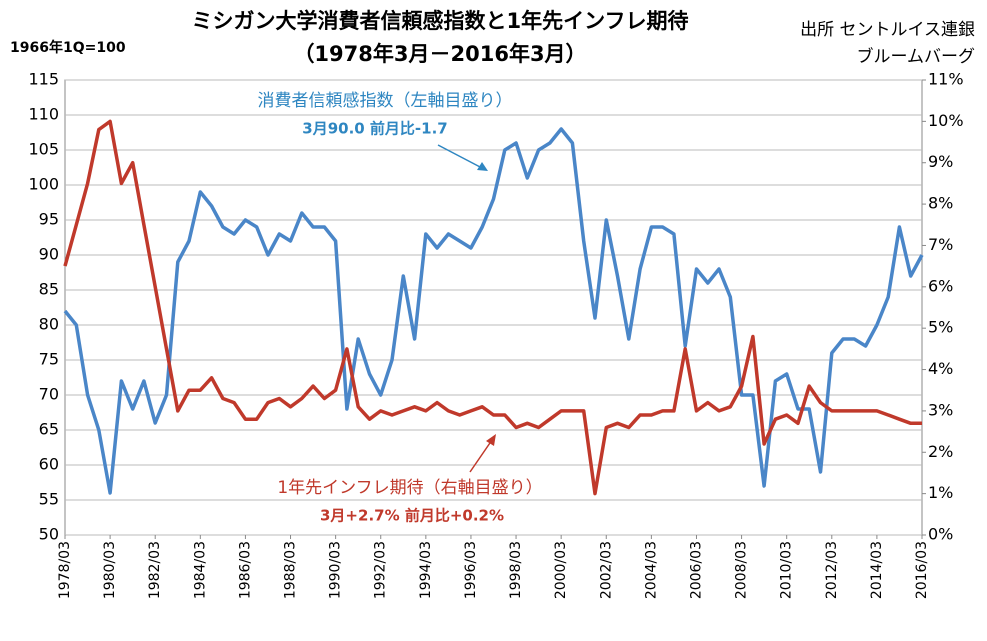 This screenshot has width=987, height=641. What do you see at coordinates (787, 570) in the screenshot?
I see `x-tick-label: 2010/03` at bounding box center [787, 570].